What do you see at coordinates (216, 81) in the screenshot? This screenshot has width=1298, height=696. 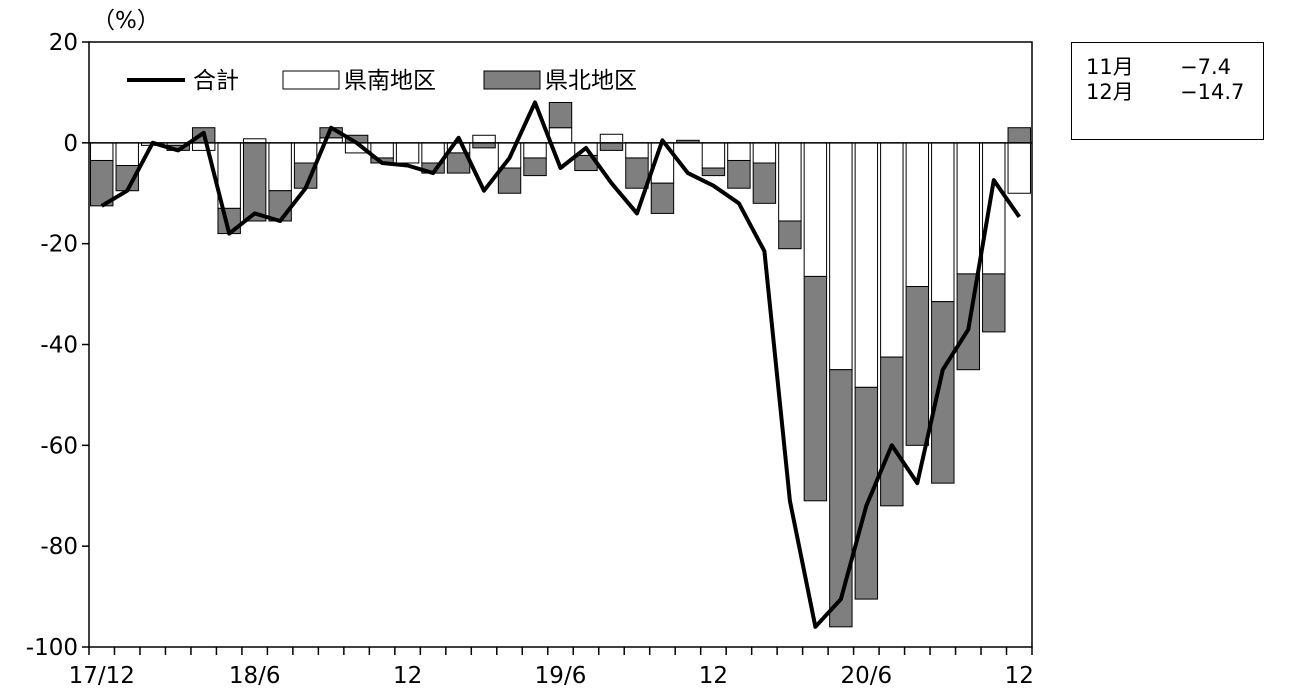 I see `legend-label-total: 合計` at bounding box center [216, 81].